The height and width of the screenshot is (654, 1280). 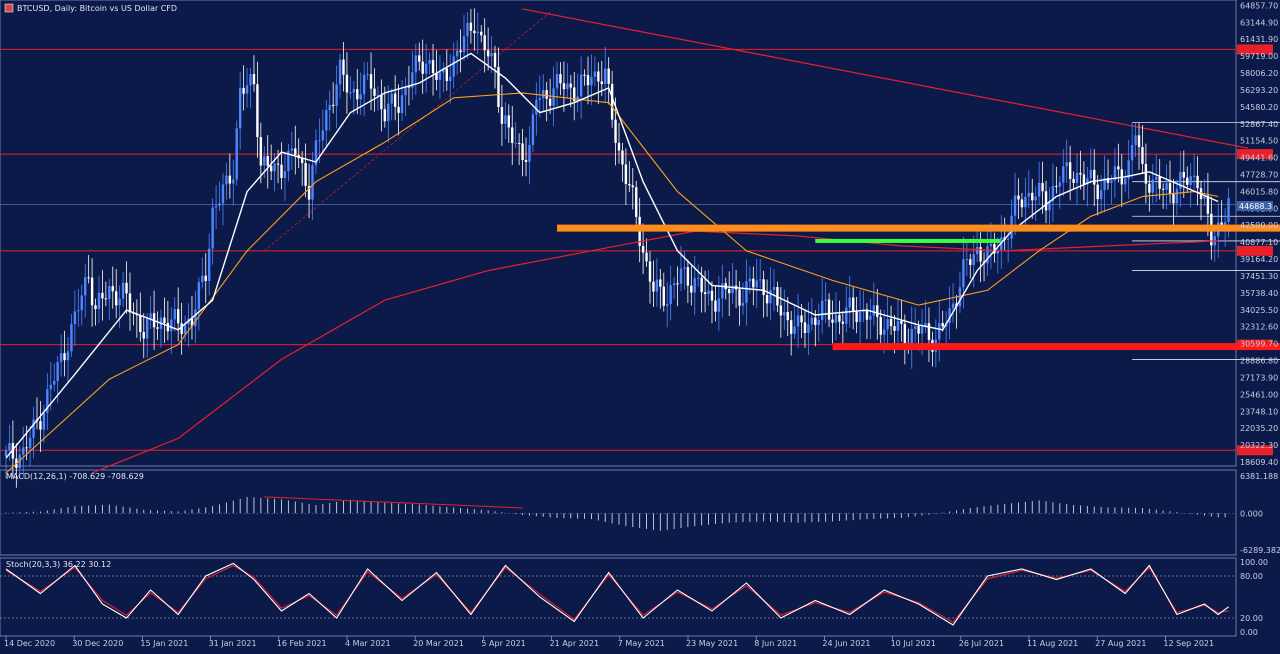 I want to click on macd-layer, so click(x=618, y=513).